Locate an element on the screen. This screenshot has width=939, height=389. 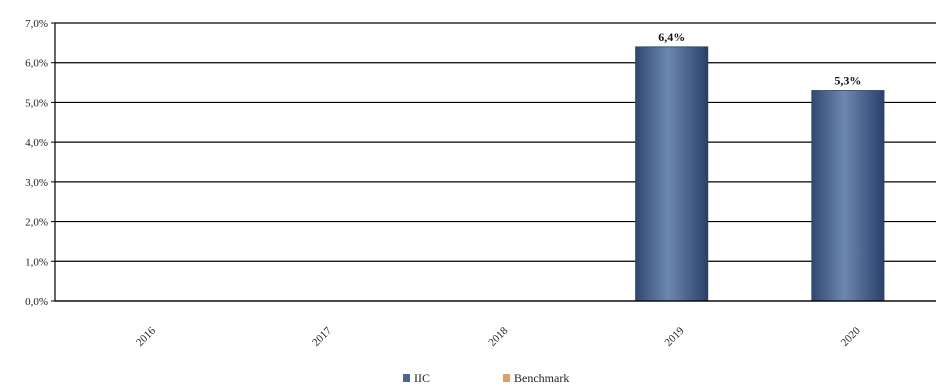
x-tick-label-2017: 2017 is located at coordinates (322, 337).